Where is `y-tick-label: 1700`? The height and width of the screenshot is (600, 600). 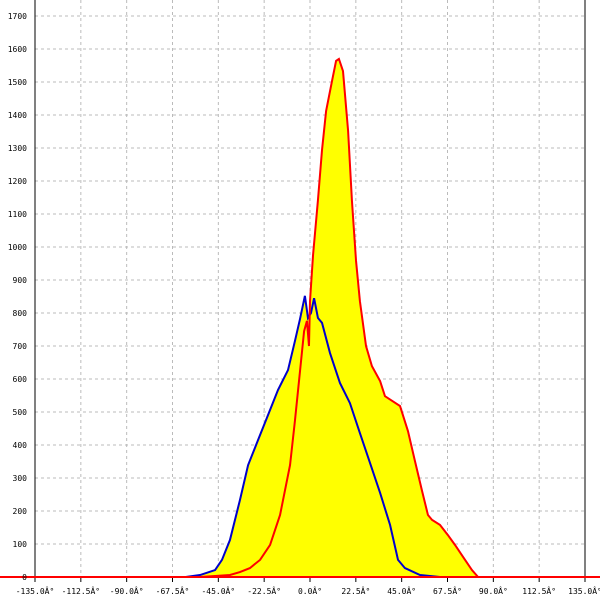
y-tick-label: 1700 is located at coordinates (17, 16).